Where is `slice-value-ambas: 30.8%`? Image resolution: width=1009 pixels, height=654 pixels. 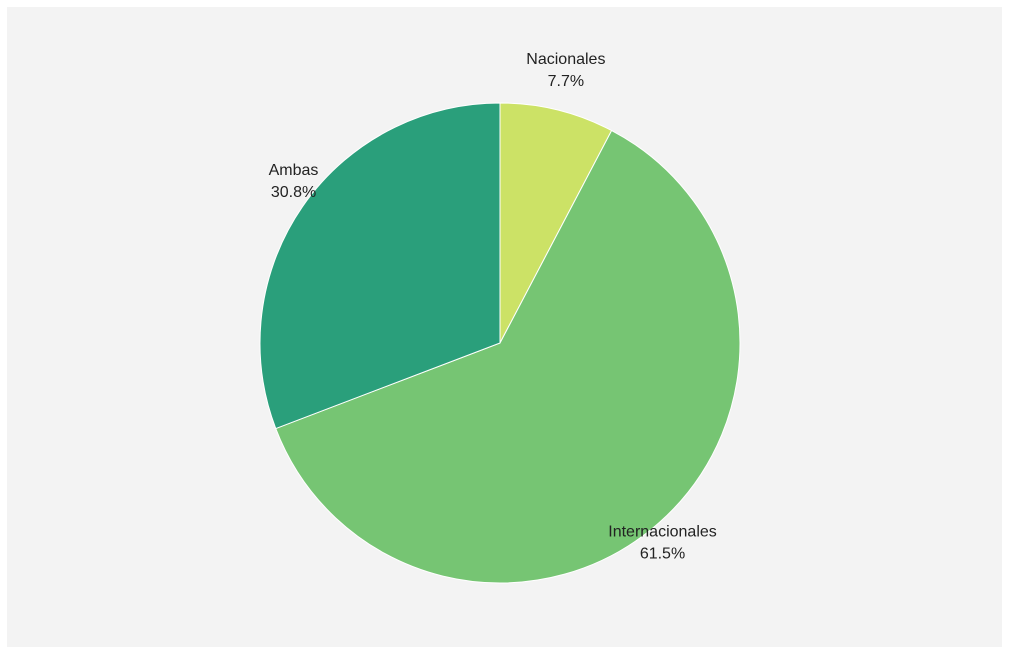 slice-value-ambas: 30.8% is located at coordinates (293, 192).